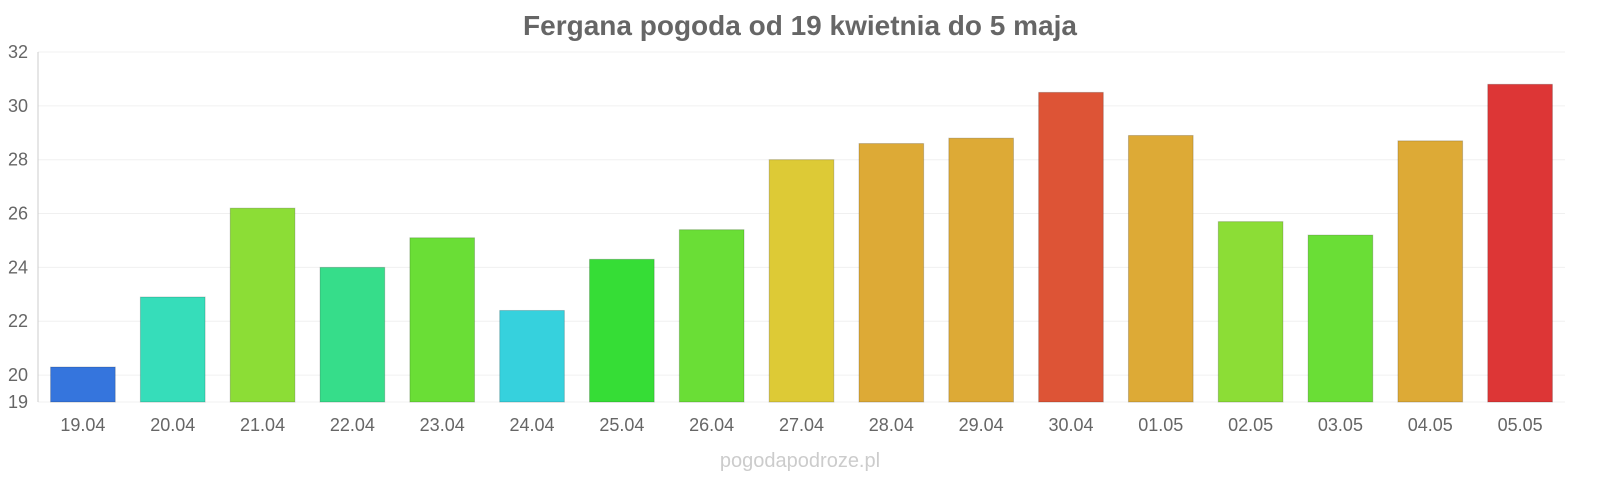 This screenshot has height=480, width=1600. Describe the element at coordinates (532, 425) in the screenshot. I see `x-tick-label: 24.04` at that location.